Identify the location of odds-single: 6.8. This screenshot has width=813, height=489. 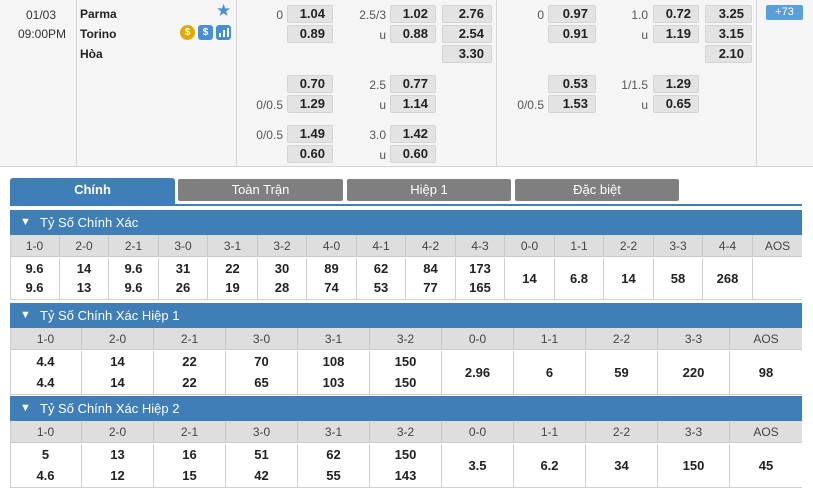
(579, 278).